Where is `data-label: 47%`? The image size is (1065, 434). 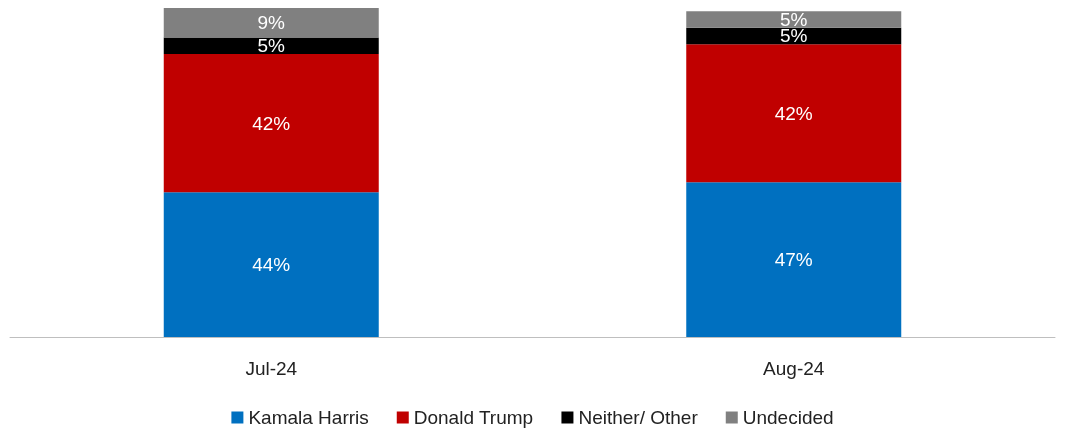
data-label: 47% is located at coordinates (793, 260).